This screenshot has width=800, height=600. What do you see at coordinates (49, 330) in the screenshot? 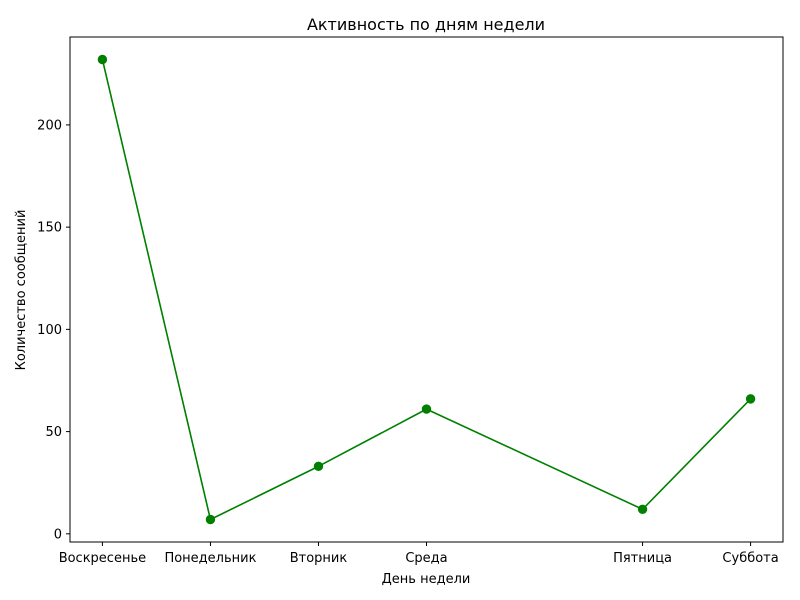
I see `y-tick-label: 100` at bounding box center [49, 330].